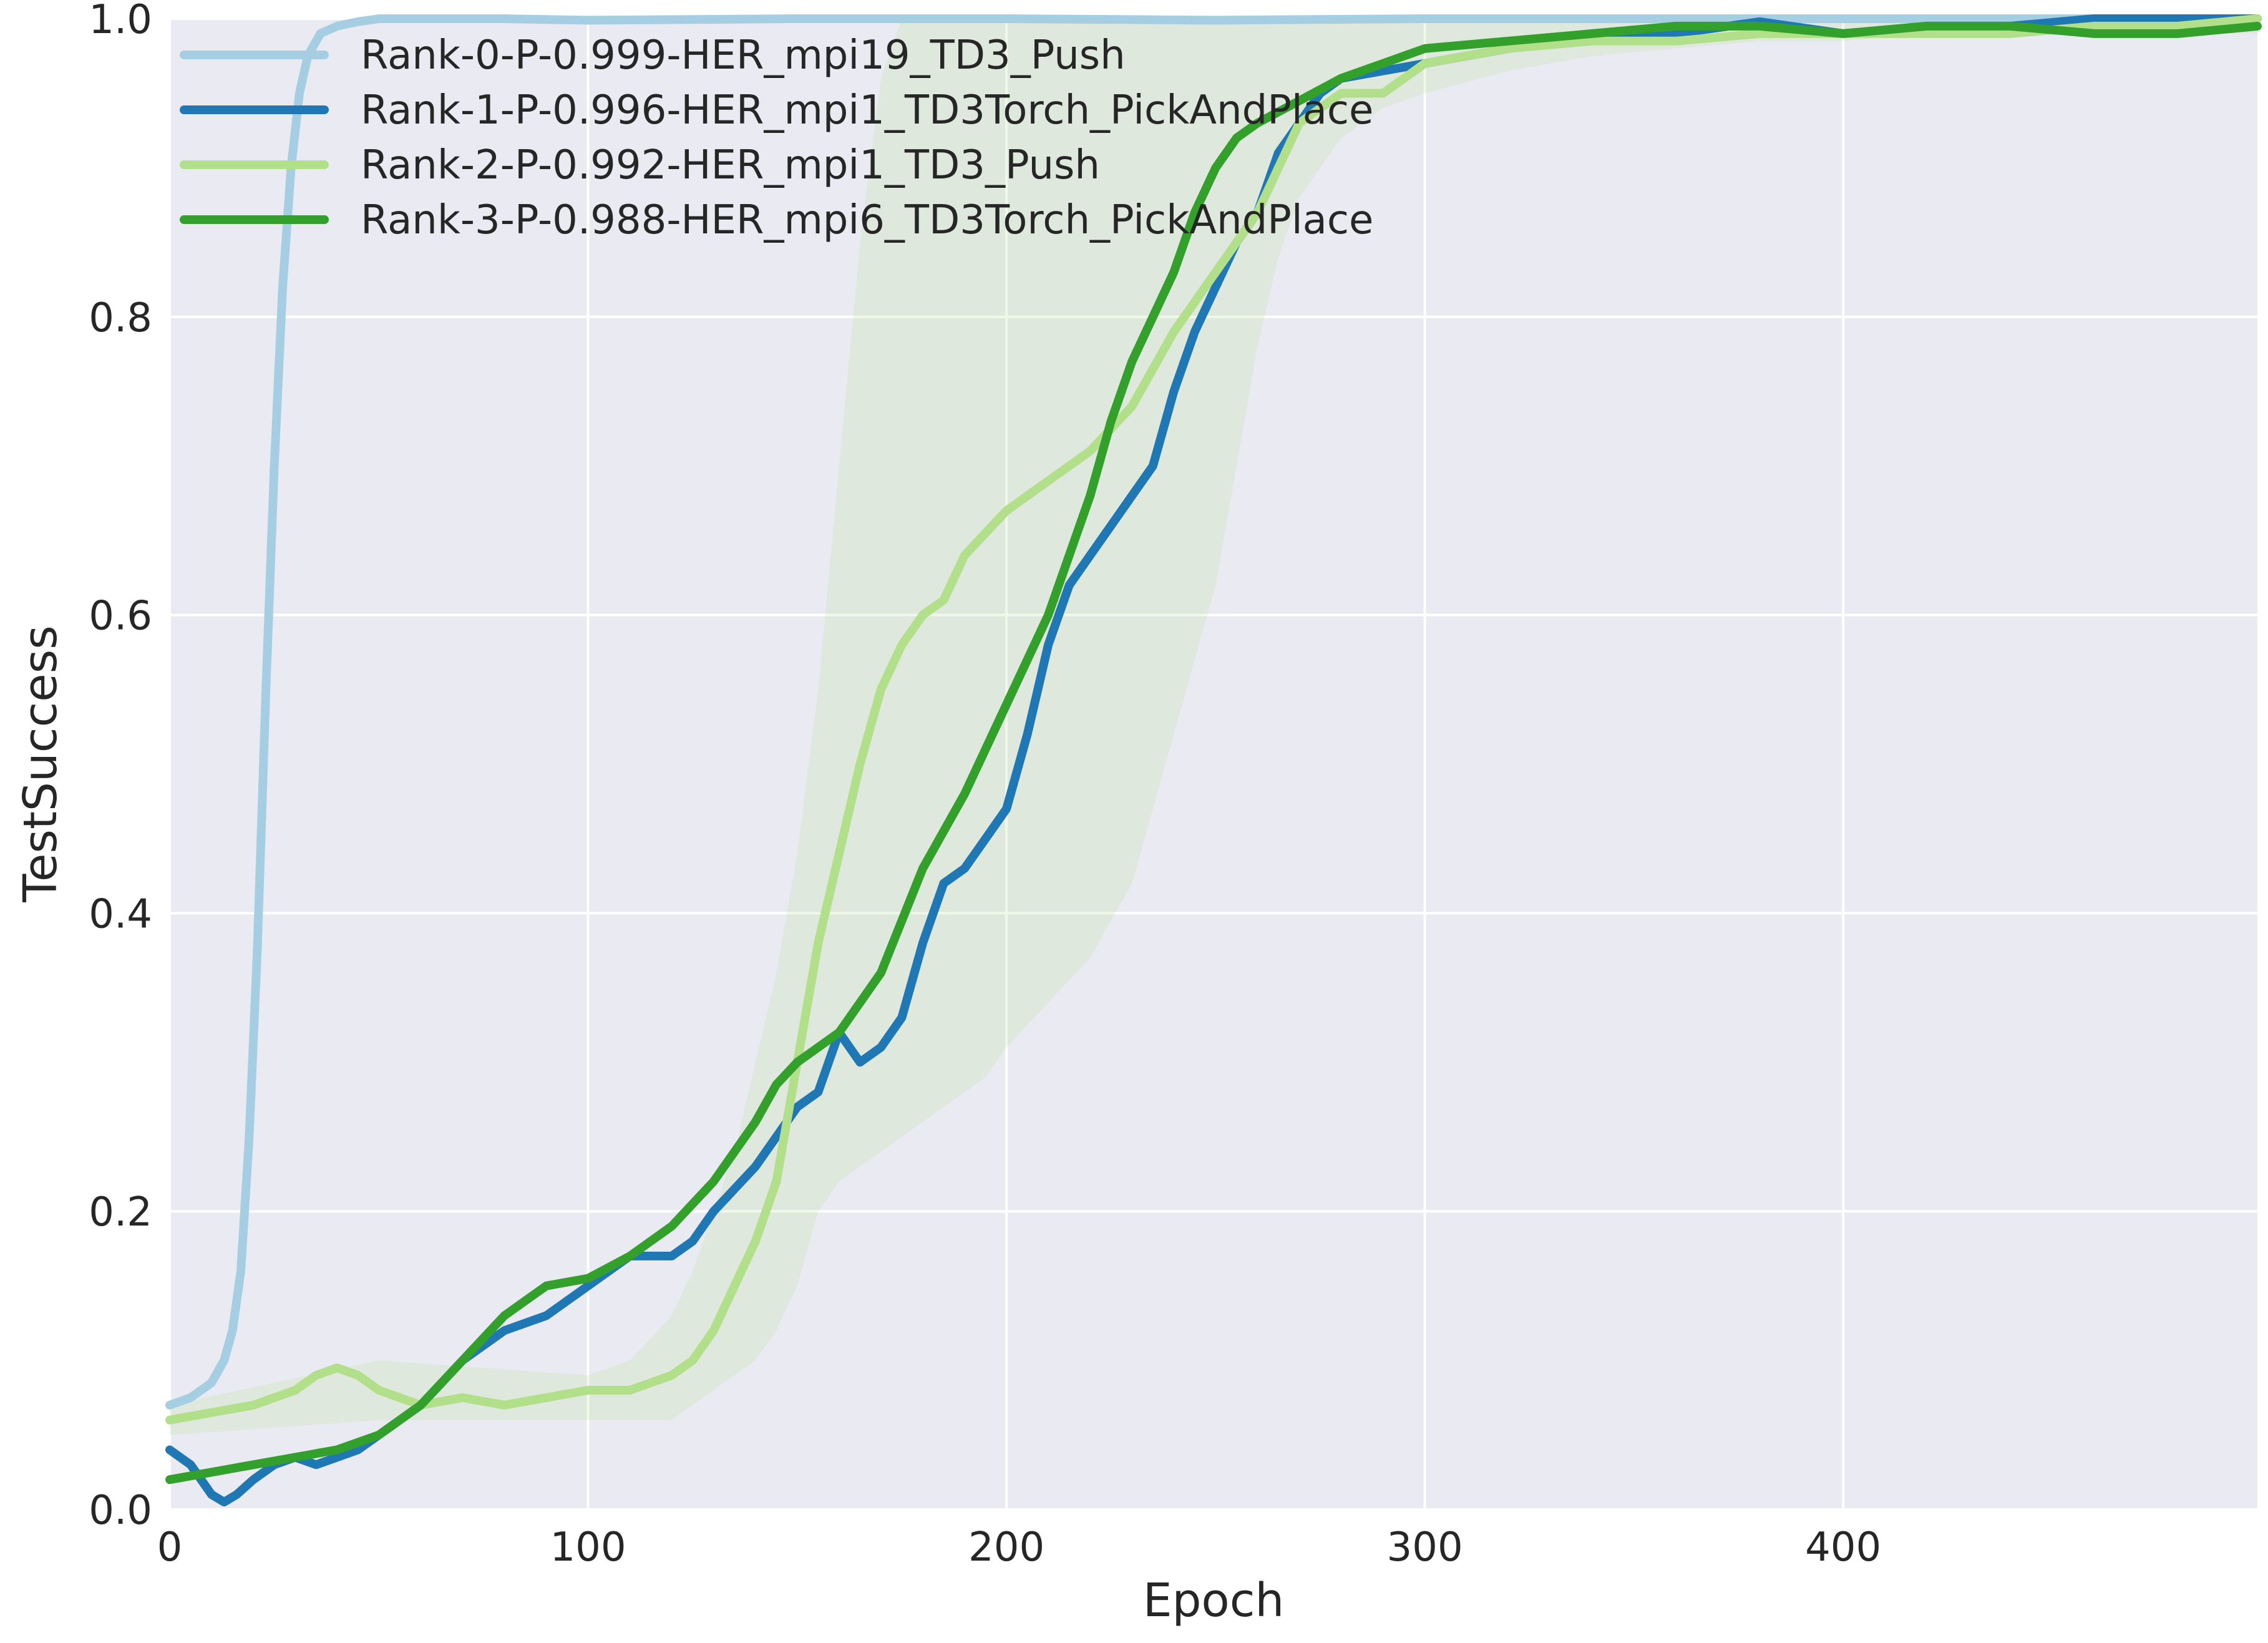  I want to click on legend-label-0: Rank-0-P-0.999-HER_mpi19_TD3_Push, so click(743, 55).